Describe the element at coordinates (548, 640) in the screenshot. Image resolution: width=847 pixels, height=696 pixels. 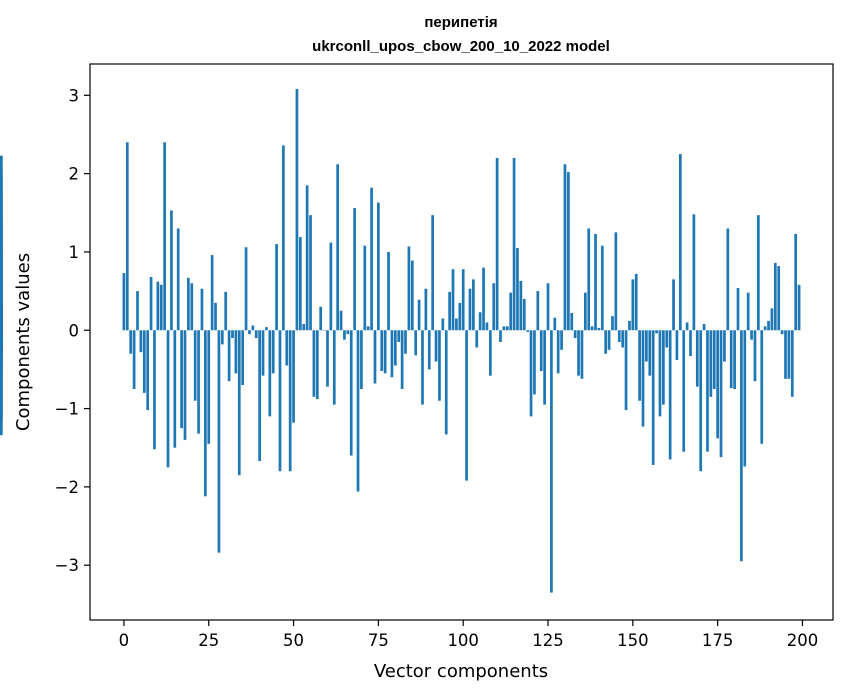
I see `x-tick-label: 125` at that location.